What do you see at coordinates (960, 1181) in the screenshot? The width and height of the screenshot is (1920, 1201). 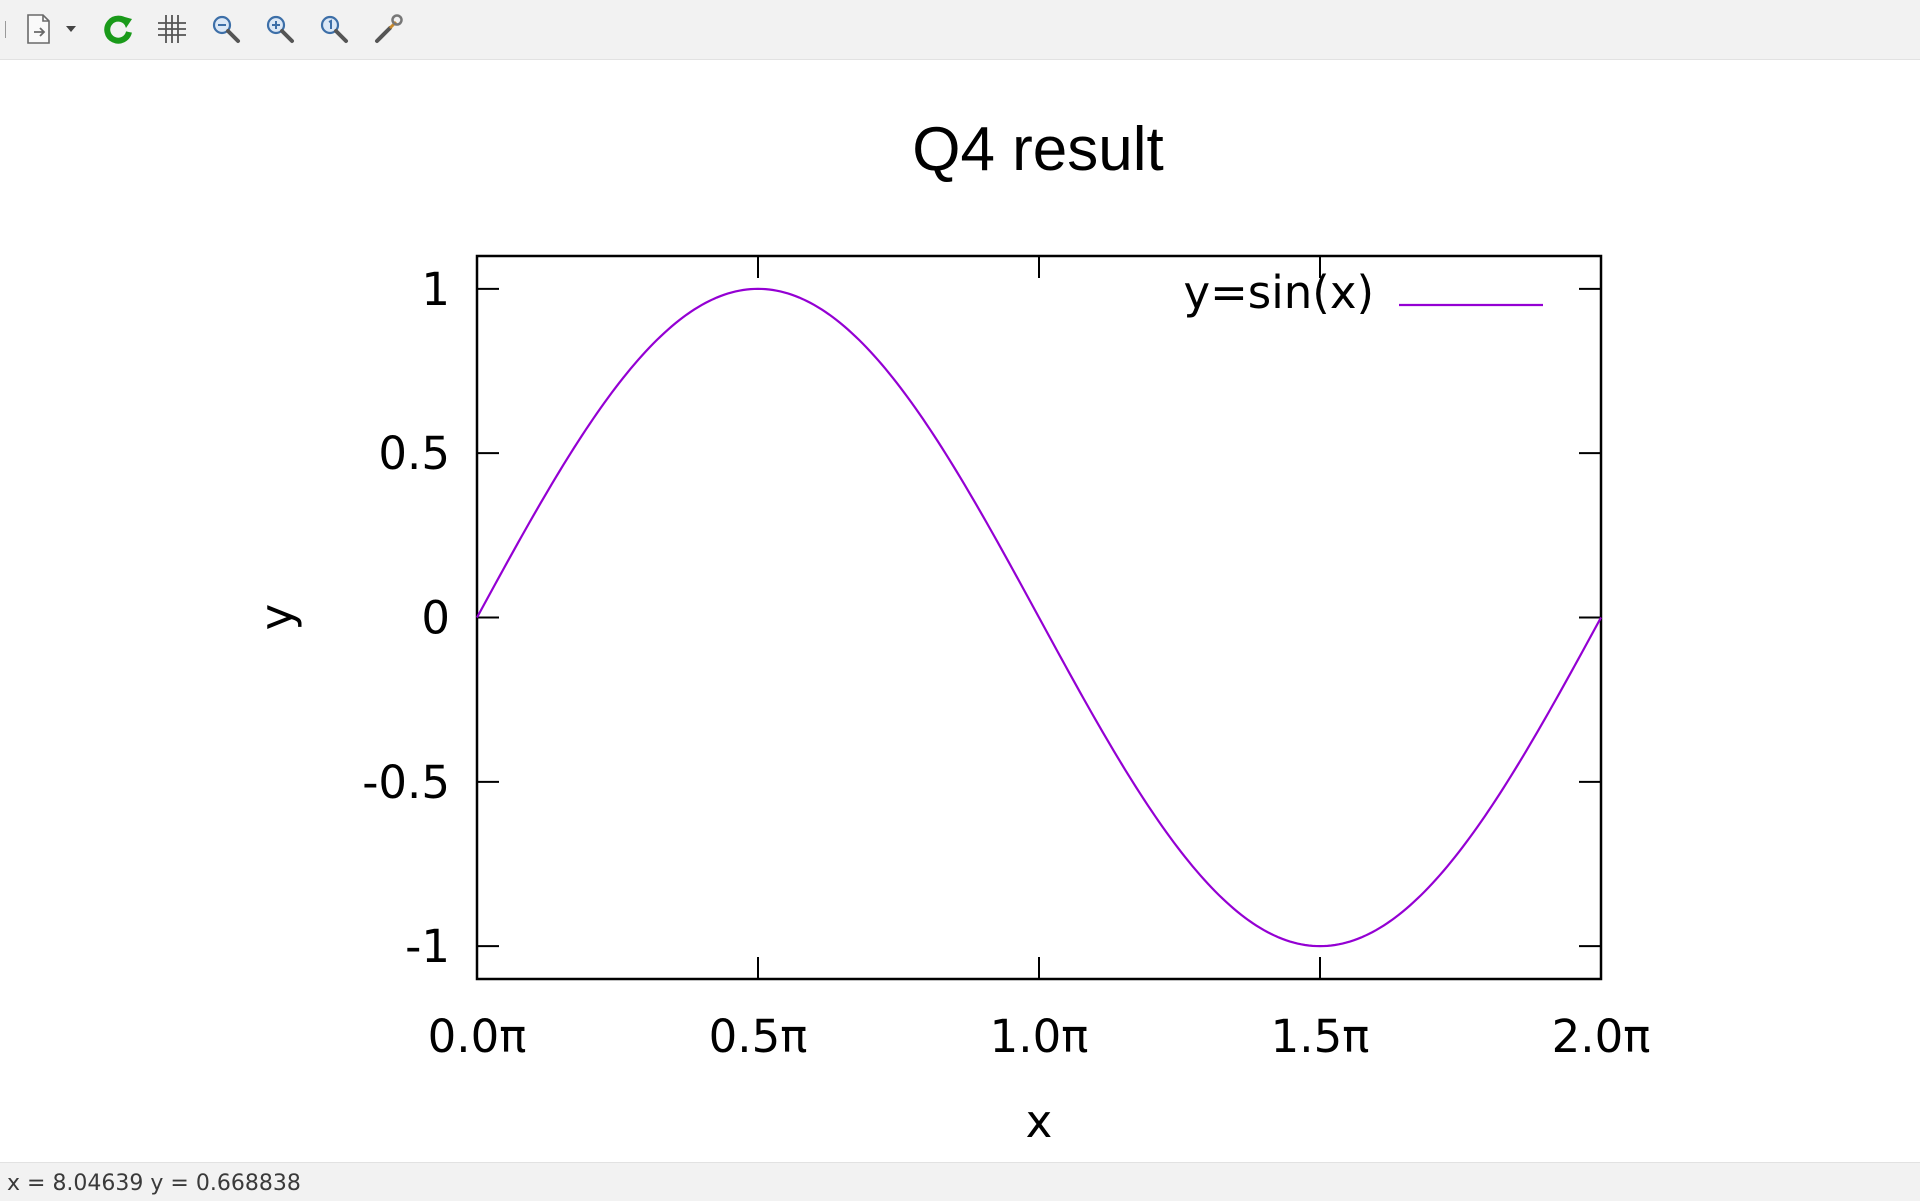 I see `status-bar: x = 8.04639 y = 0.668838` at bounding box center [960, 1181].